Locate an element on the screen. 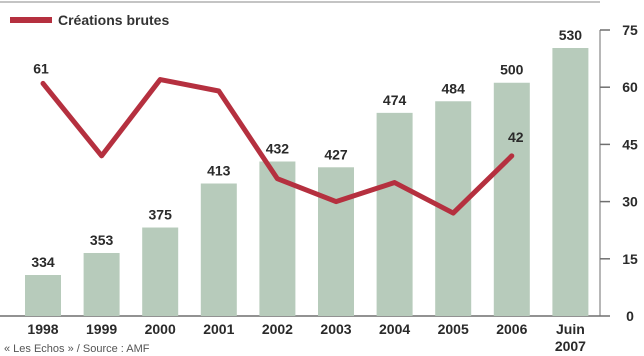  line-value-label: 42 is located at coordinates (516, 137).